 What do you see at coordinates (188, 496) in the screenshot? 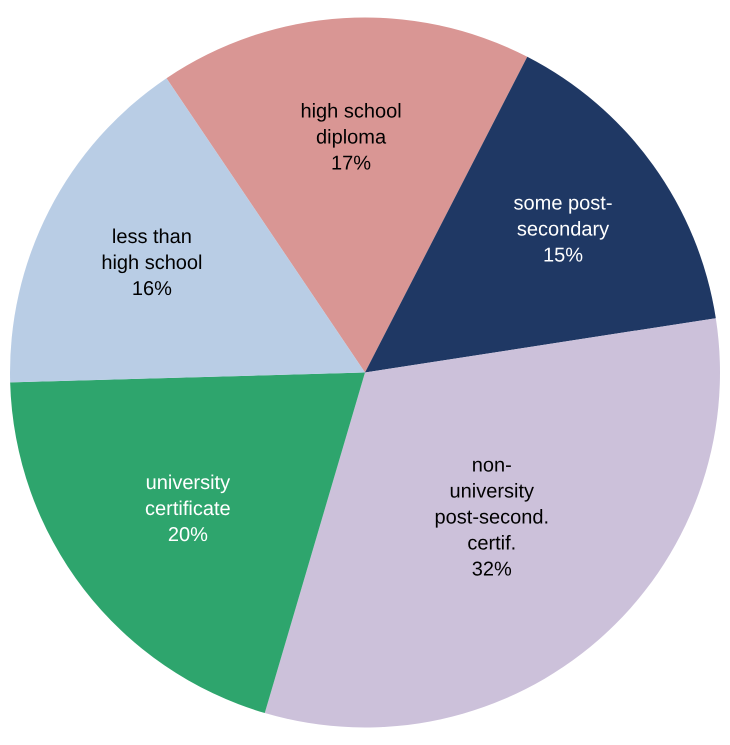
I see `slice-label: university certificate` at bounding box center [188, 496].